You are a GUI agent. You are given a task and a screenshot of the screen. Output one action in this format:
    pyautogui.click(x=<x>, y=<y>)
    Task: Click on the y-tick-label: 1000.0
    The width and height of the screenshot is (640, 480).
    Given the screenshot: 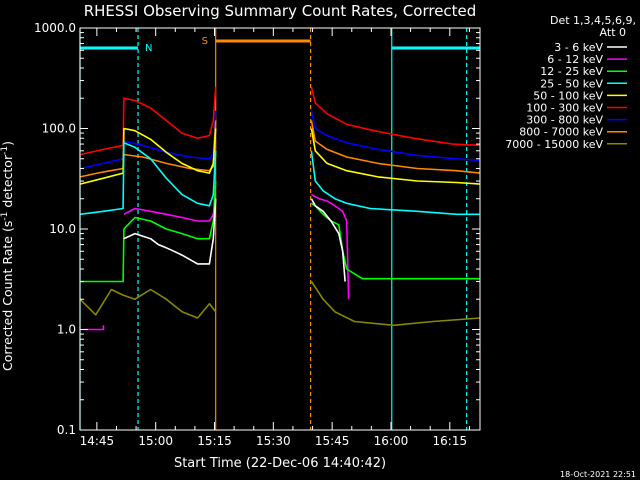 What is the action you would take?
    pyautogui.click(x=55, y=28)
    